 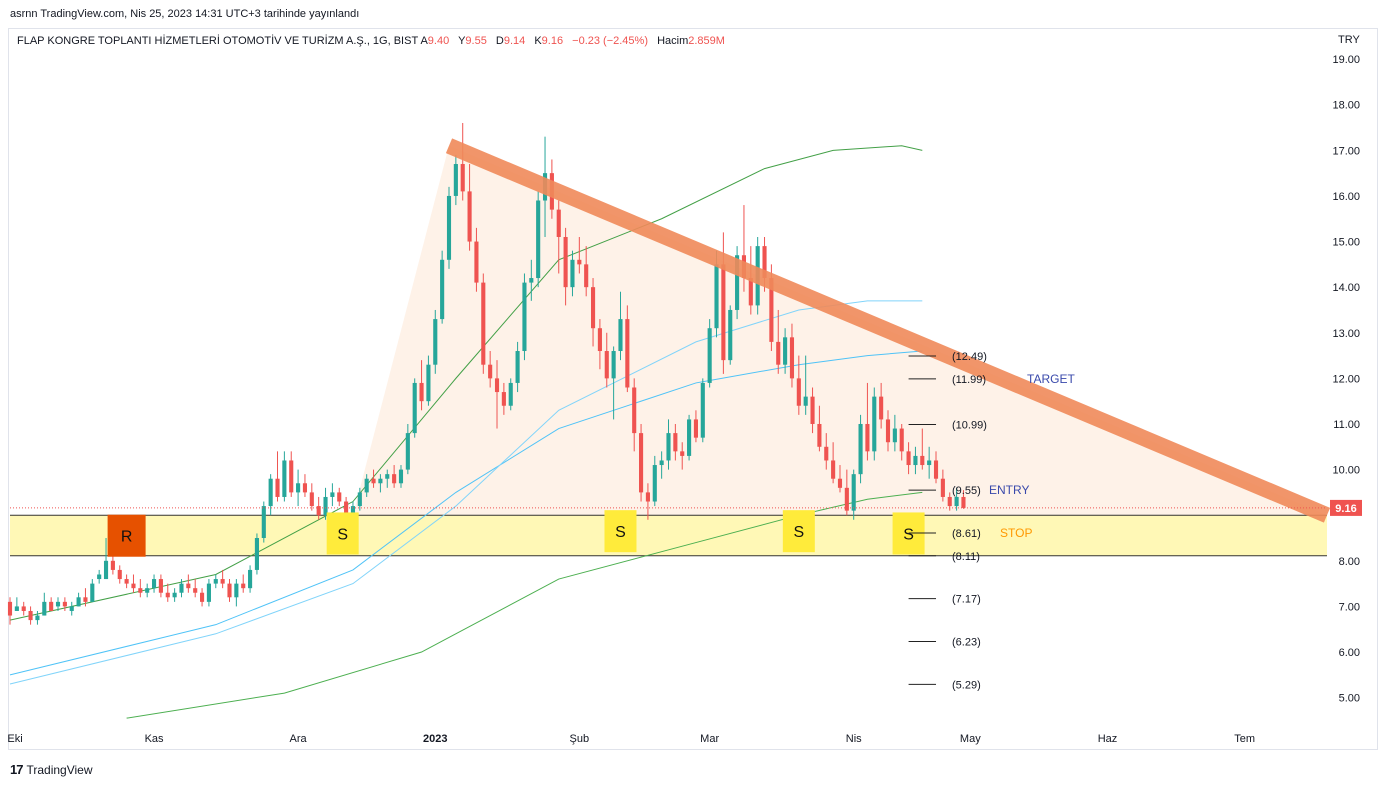 I want to click on open-value: 9.40, so click(x=438, y=41).